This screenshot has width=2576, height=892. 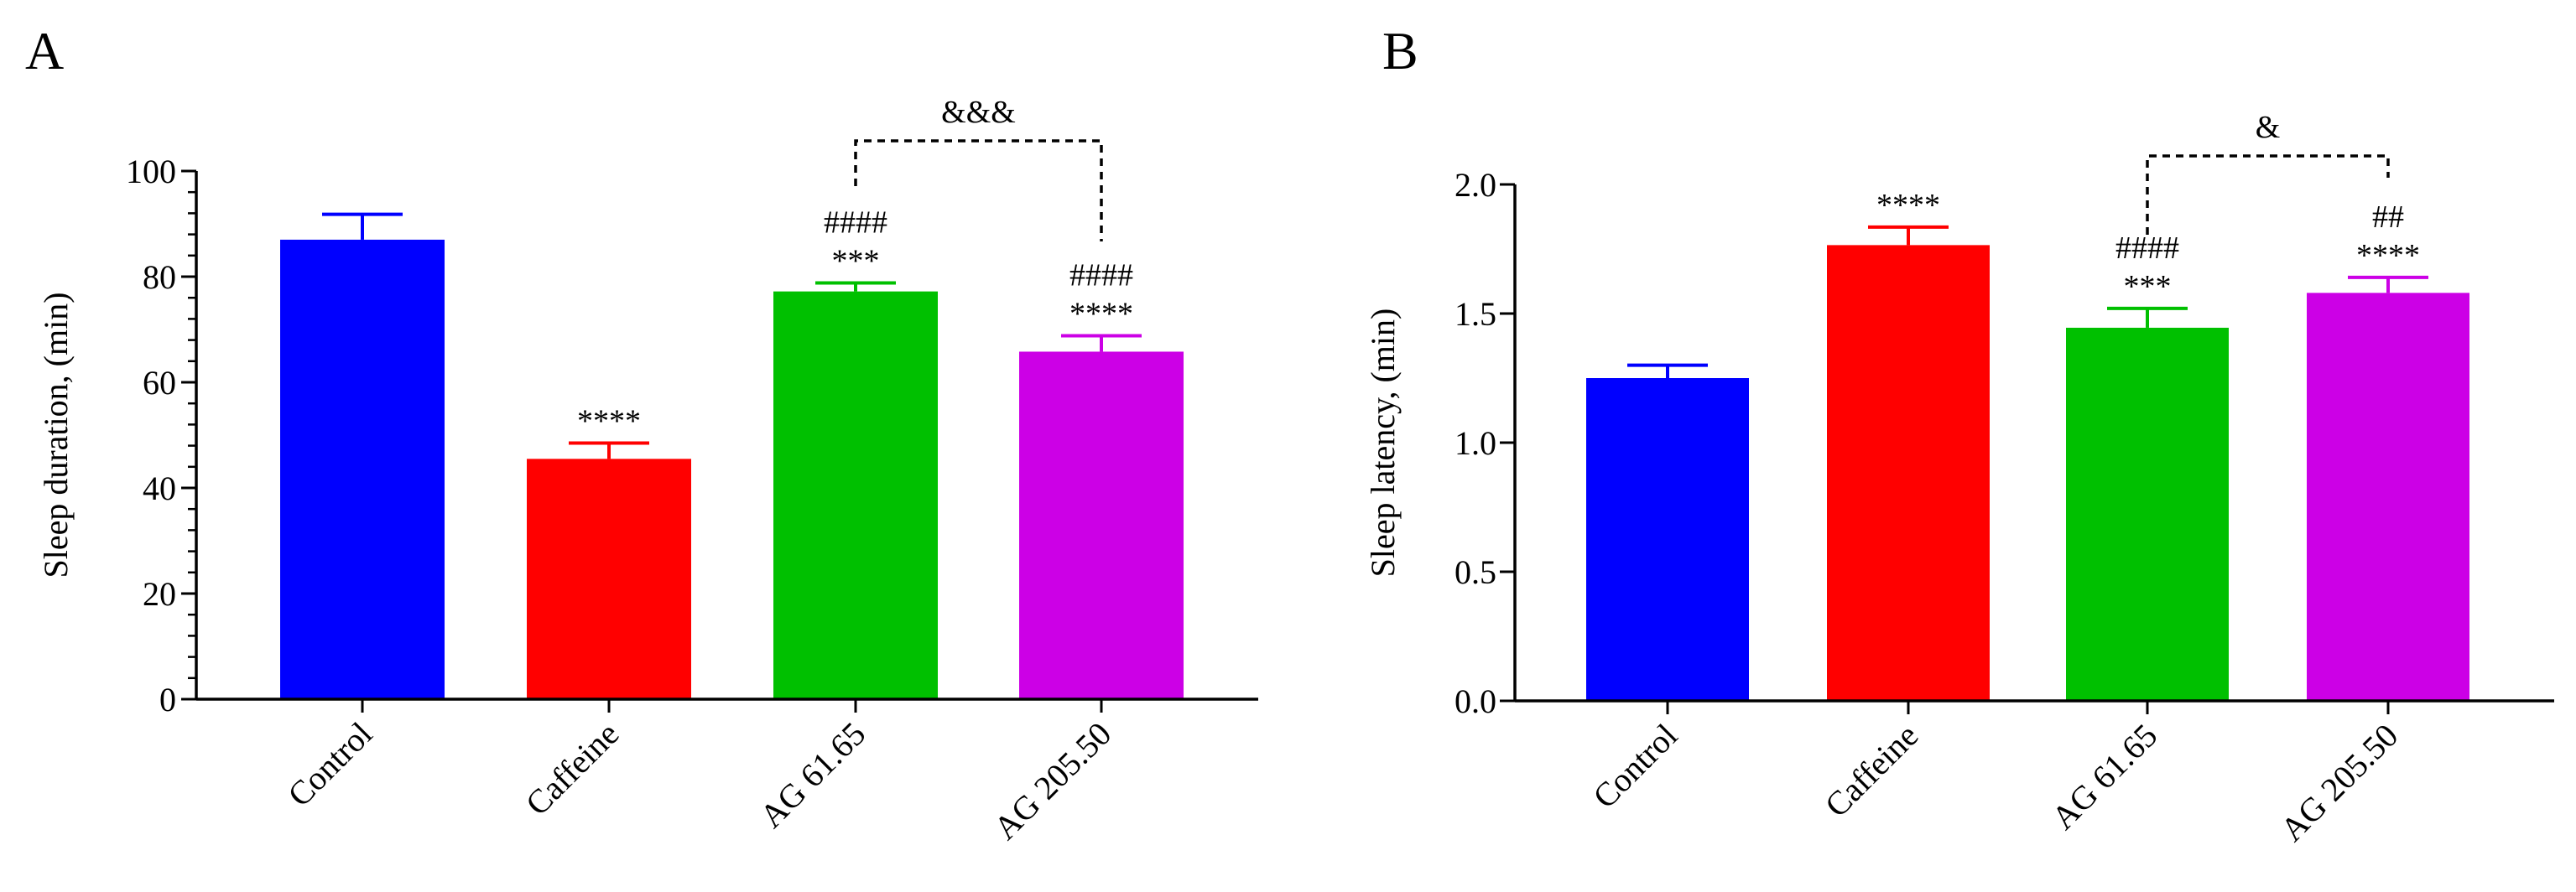 What do you see at coordinates (159, 383) in the screenshot?
I see `y-tick-label: 60` at bounding box center [159, 383].